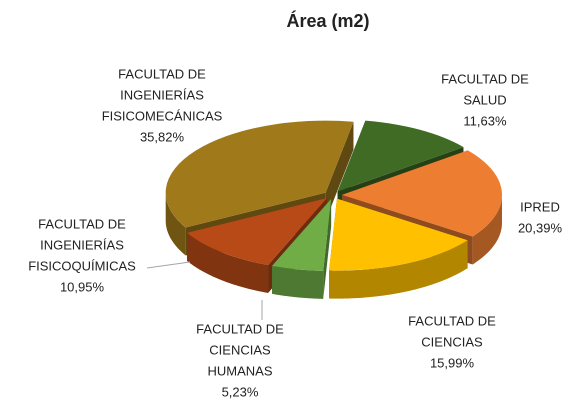 This screenshot has height=404, width=569. I want to click on value-label: 15,99%, so click(452, 362).